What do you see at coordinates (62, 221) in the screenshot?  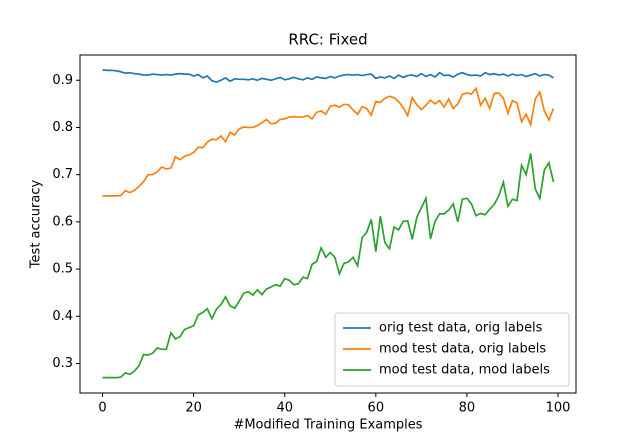 I see `y-tick-label: 0.6` at bounding box center [62, 221].